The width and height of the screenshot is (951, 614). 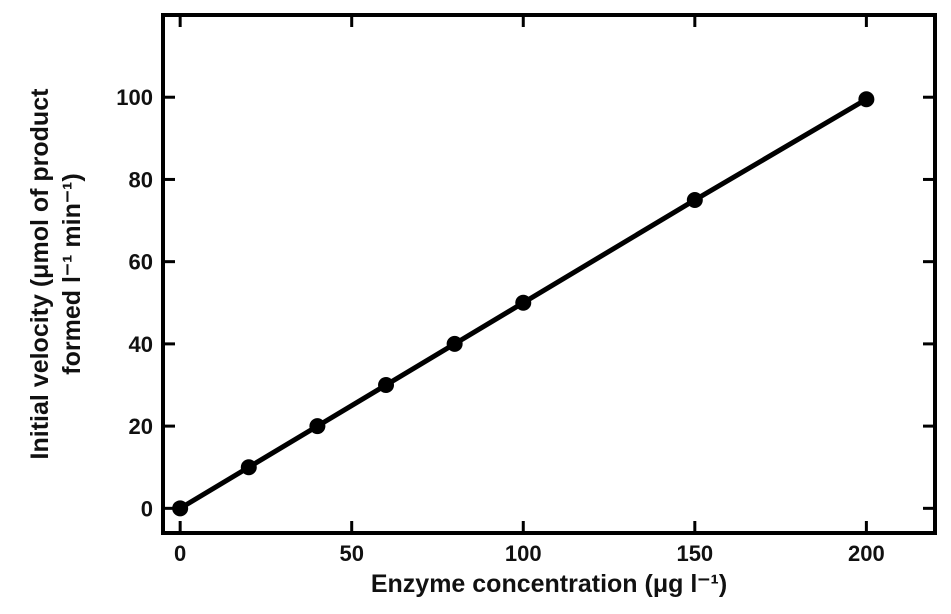 I want to click on x-tick-label: 150, so click(x=694, y=553).